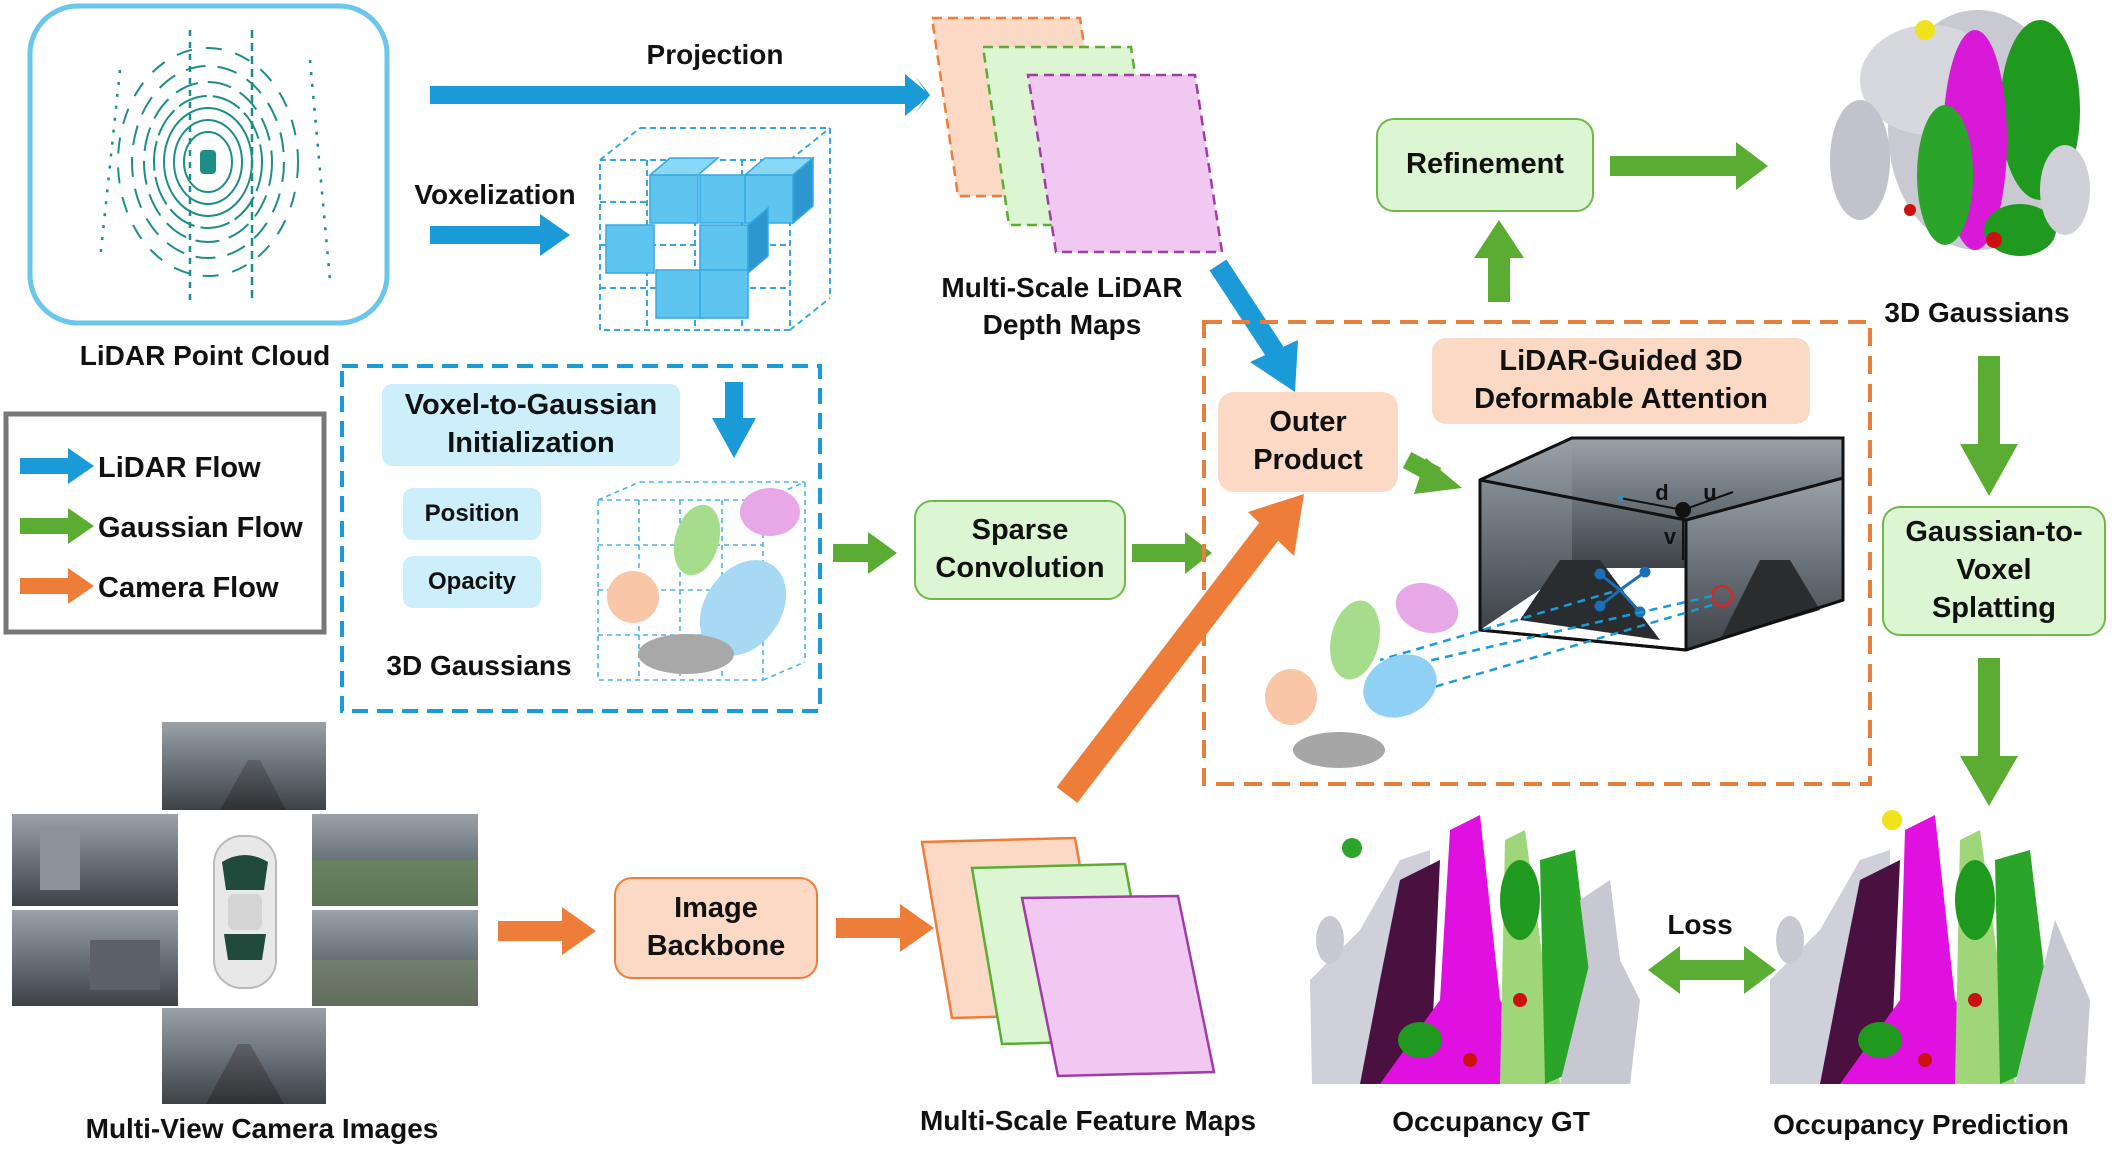 The height and width of the screenshot is (1152, 2112). What do you see at coordinates (1308, 442) in the screenshot?
I see `outer-product-box: Outer Product` at bounding box center [1308, 442].